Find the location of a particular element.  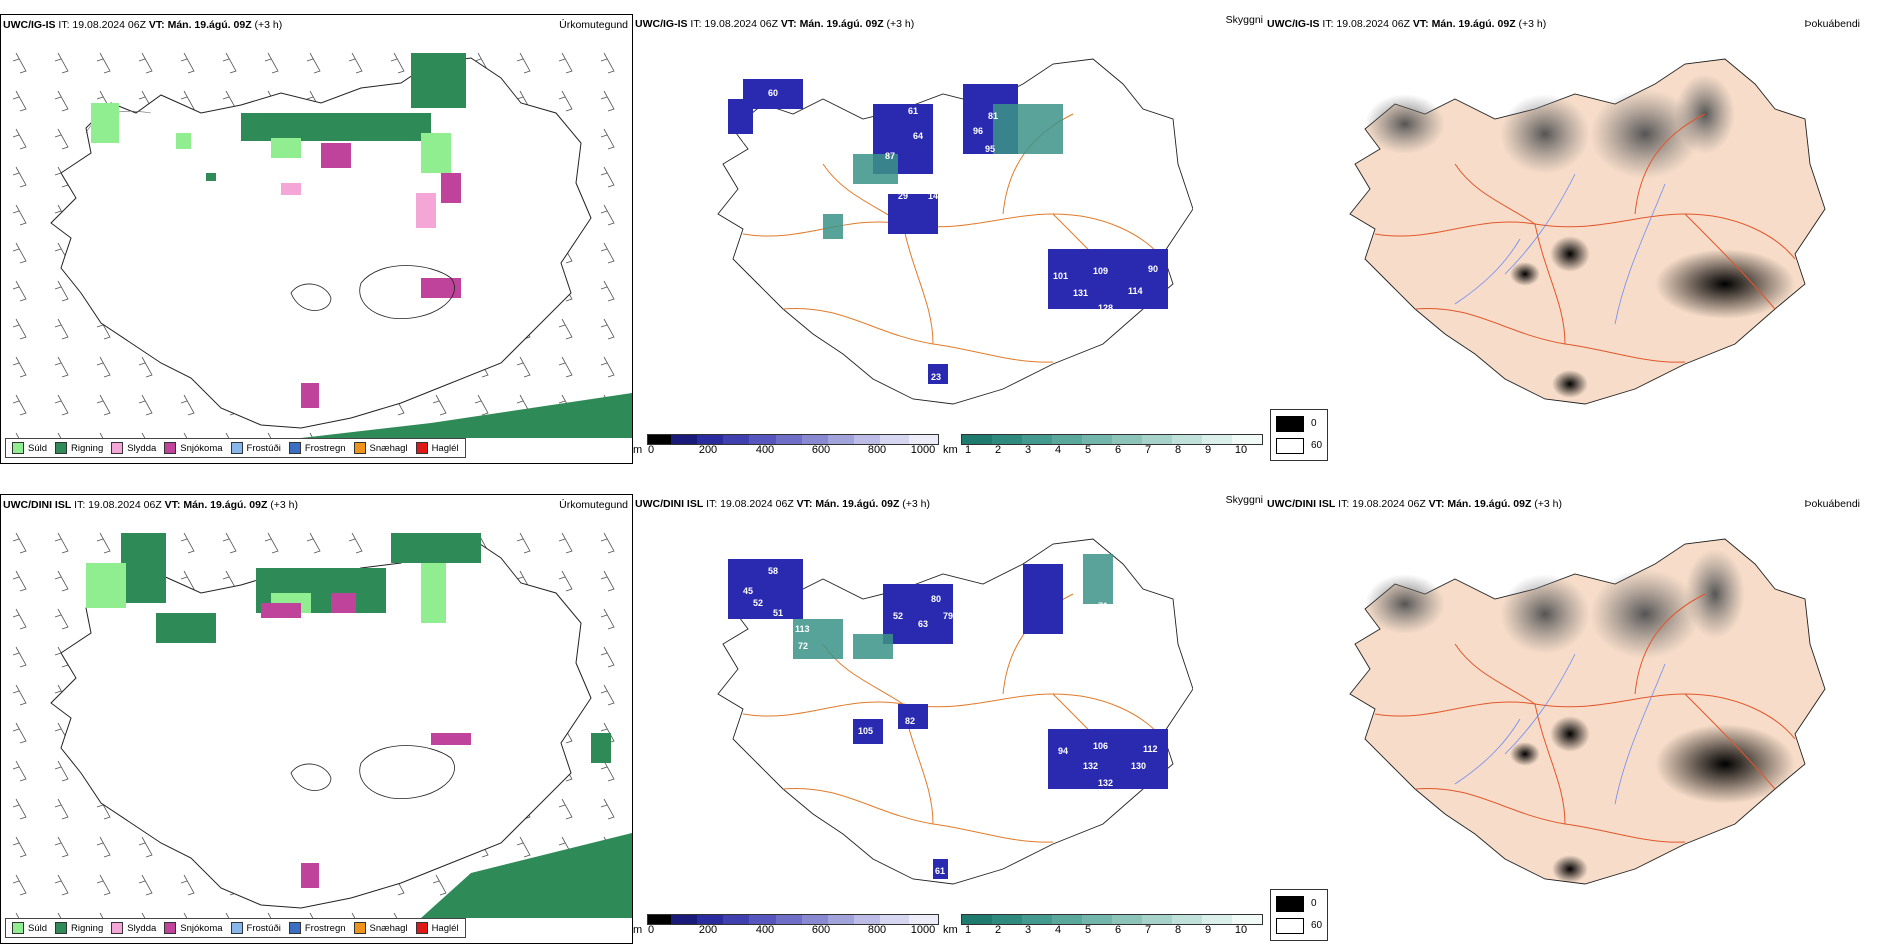

fog-legend: 0 60 is located at coordinates (1299, 915).